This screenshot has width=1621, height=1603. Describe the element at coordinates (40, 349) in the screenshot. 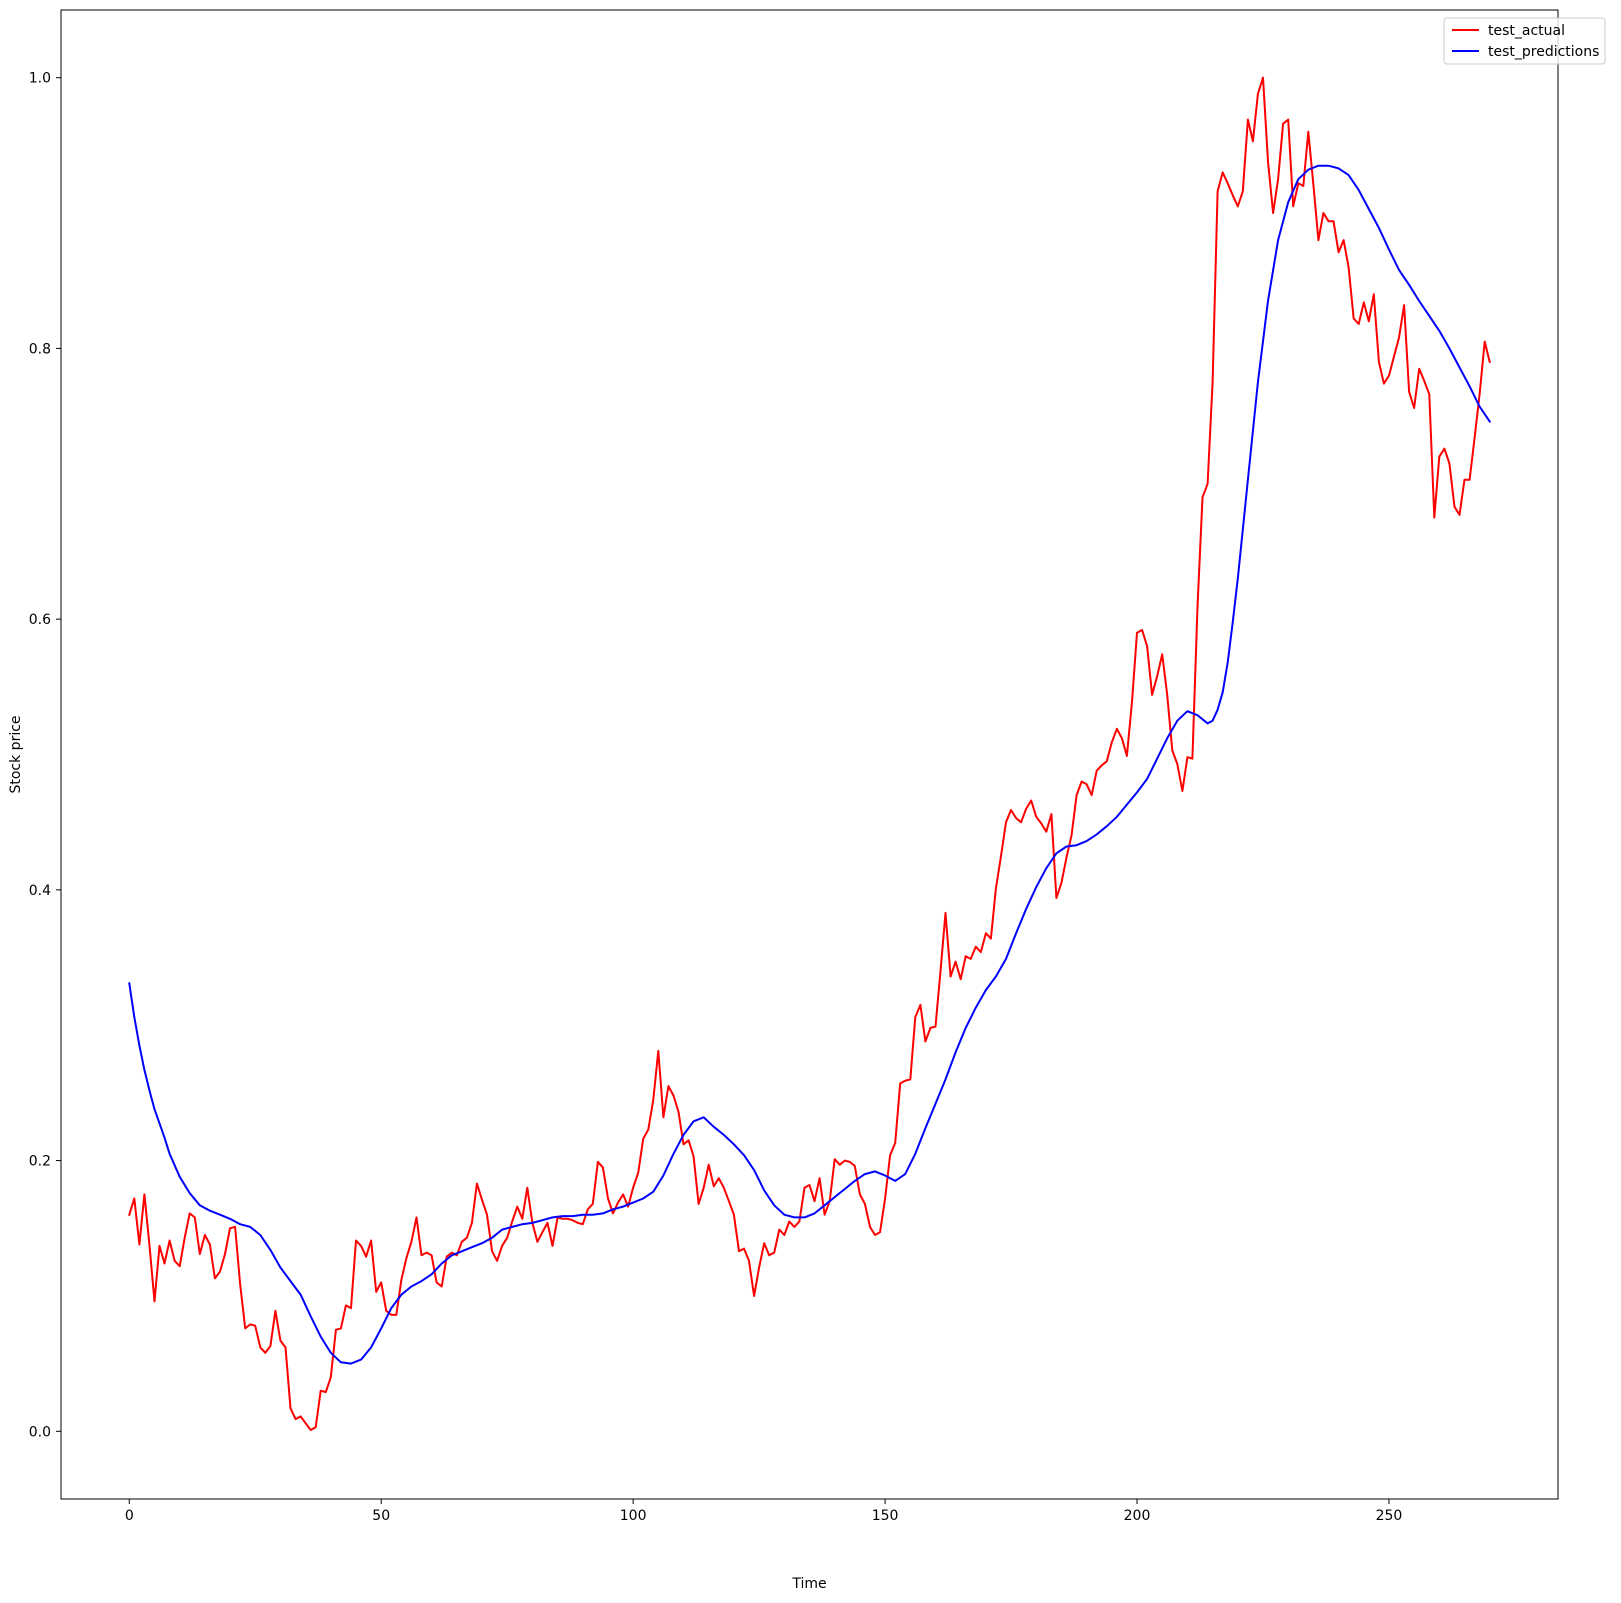

I see `y-tick-label: 0.8` at that location.